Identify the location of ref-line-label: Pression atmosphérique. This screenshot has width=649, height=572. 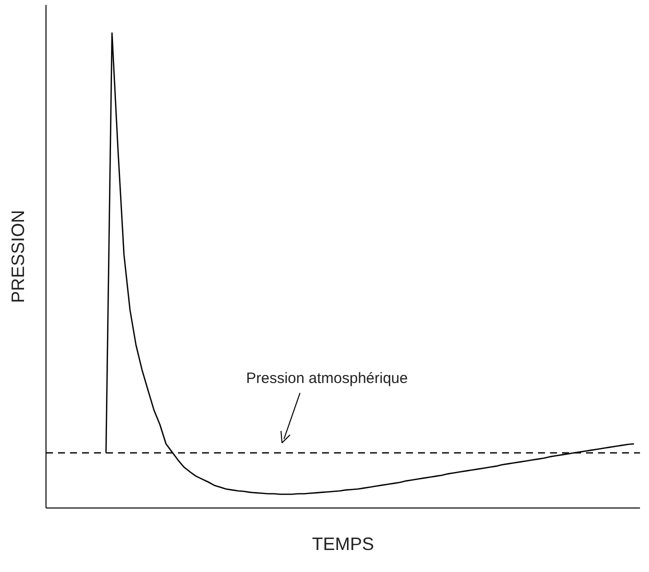
(327, 378).